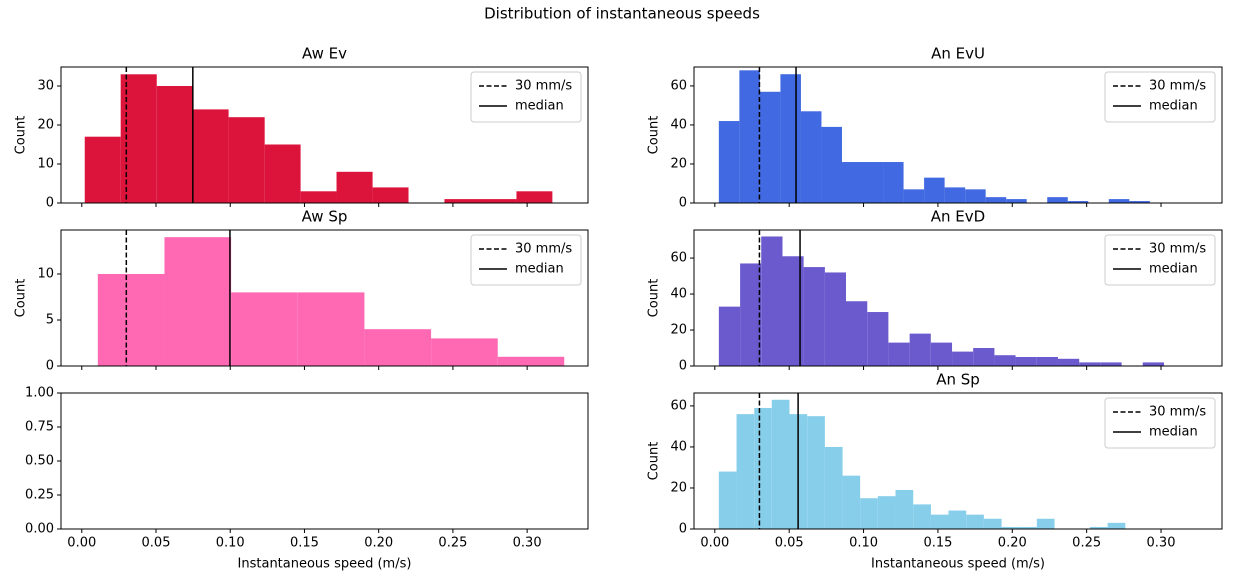 The height and width of the screenshot is (576, 1244). What do you see at coordinates (452, 543) in the screenshot?
I see `x-tick-label: 0.25` at bounding box center [452, 543].